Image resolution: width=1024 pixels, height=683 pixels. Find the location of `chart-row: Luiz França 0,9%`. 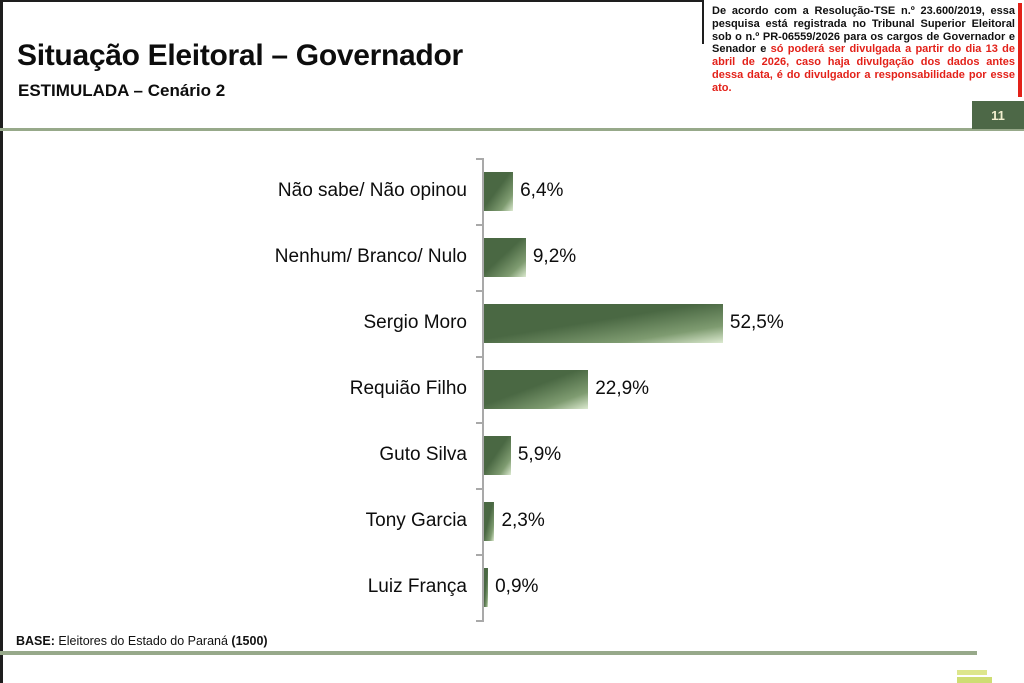

chart-row: Luiz França 0,9% is located at coordinates (512, 587).